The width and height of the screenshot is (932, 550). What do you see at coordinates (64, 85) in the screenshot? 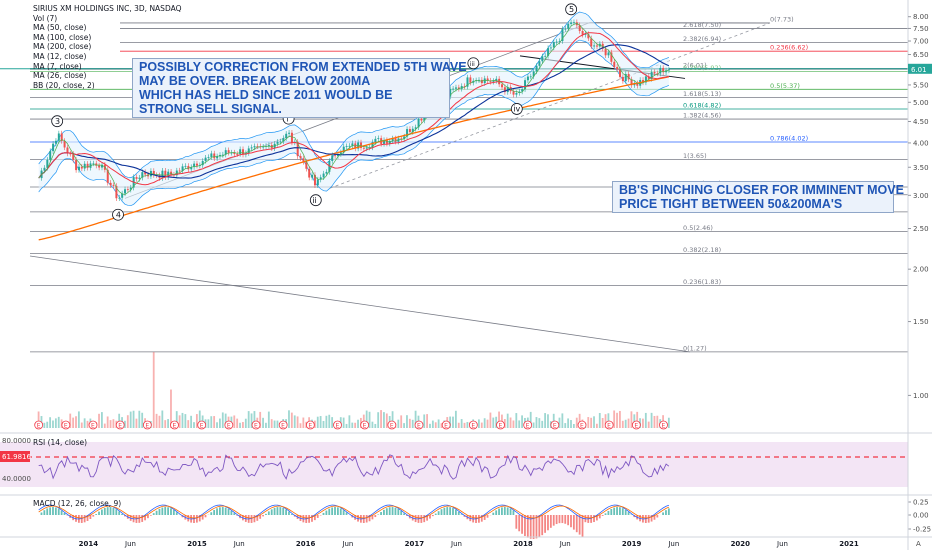
I see `indicator-bb: BB (20, close, 2)` at bounding box center [64, 85].